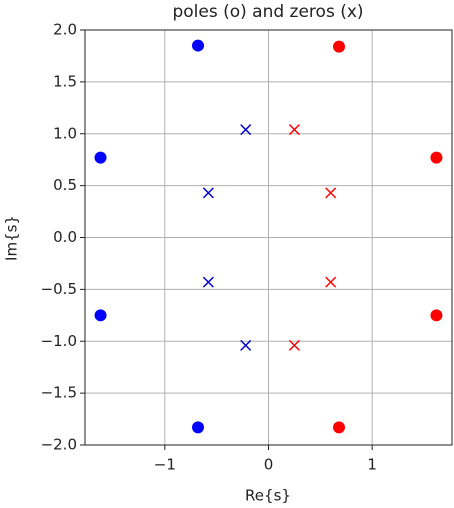 This screenshot has height=508, width=454. What do you see at coordinates (65, 133) in the screenshot?
I see `y-tick-label: 1.0` at bounding box center [65, 133].